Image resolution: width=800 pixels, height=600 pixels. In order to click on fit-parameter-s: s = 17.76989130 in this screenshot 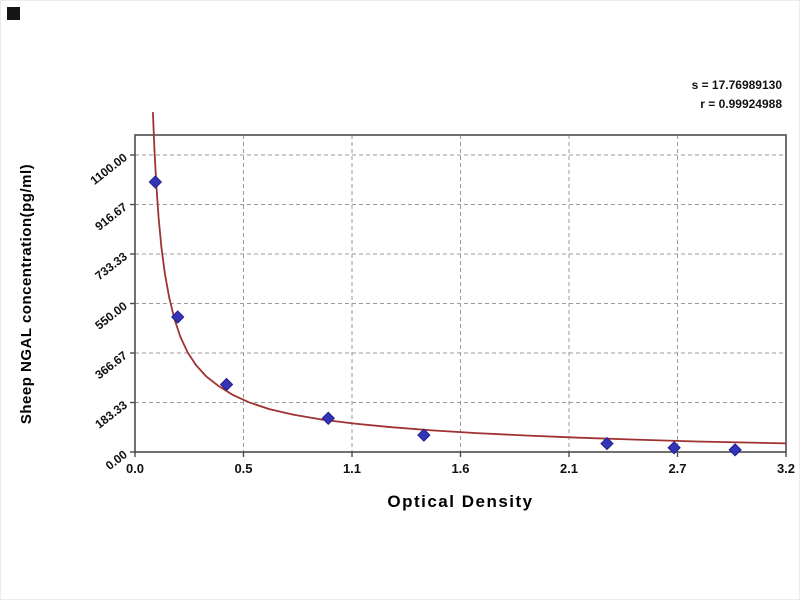, I will do `click(736, 85)`.